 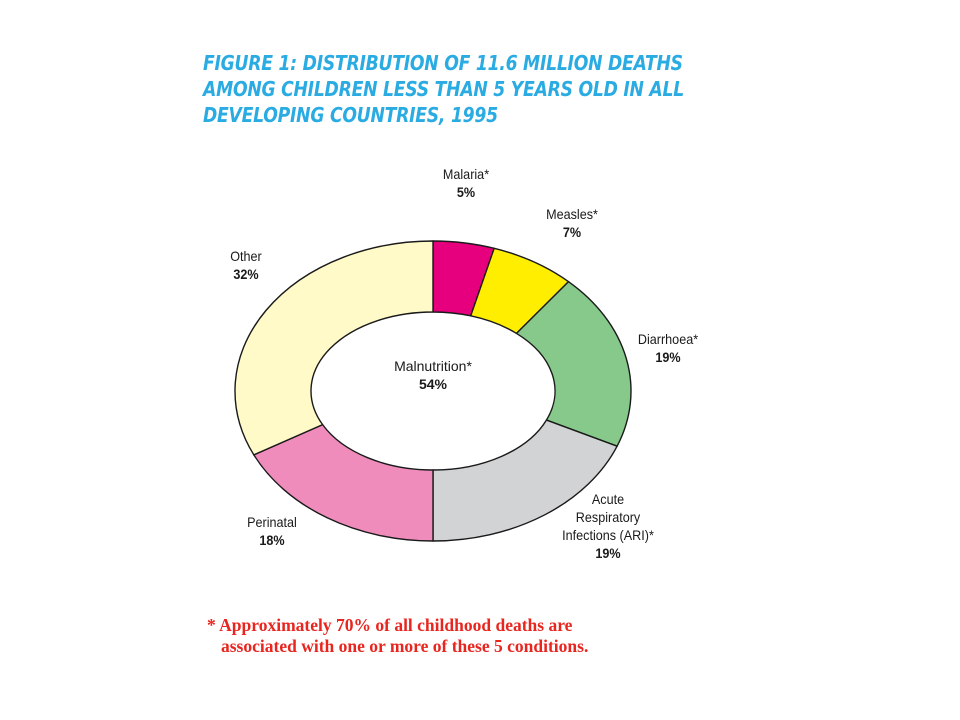 What do you see at coordinates (334, 348) in the screenshot?
I see `slice-other` at bounding box center [334, 348].